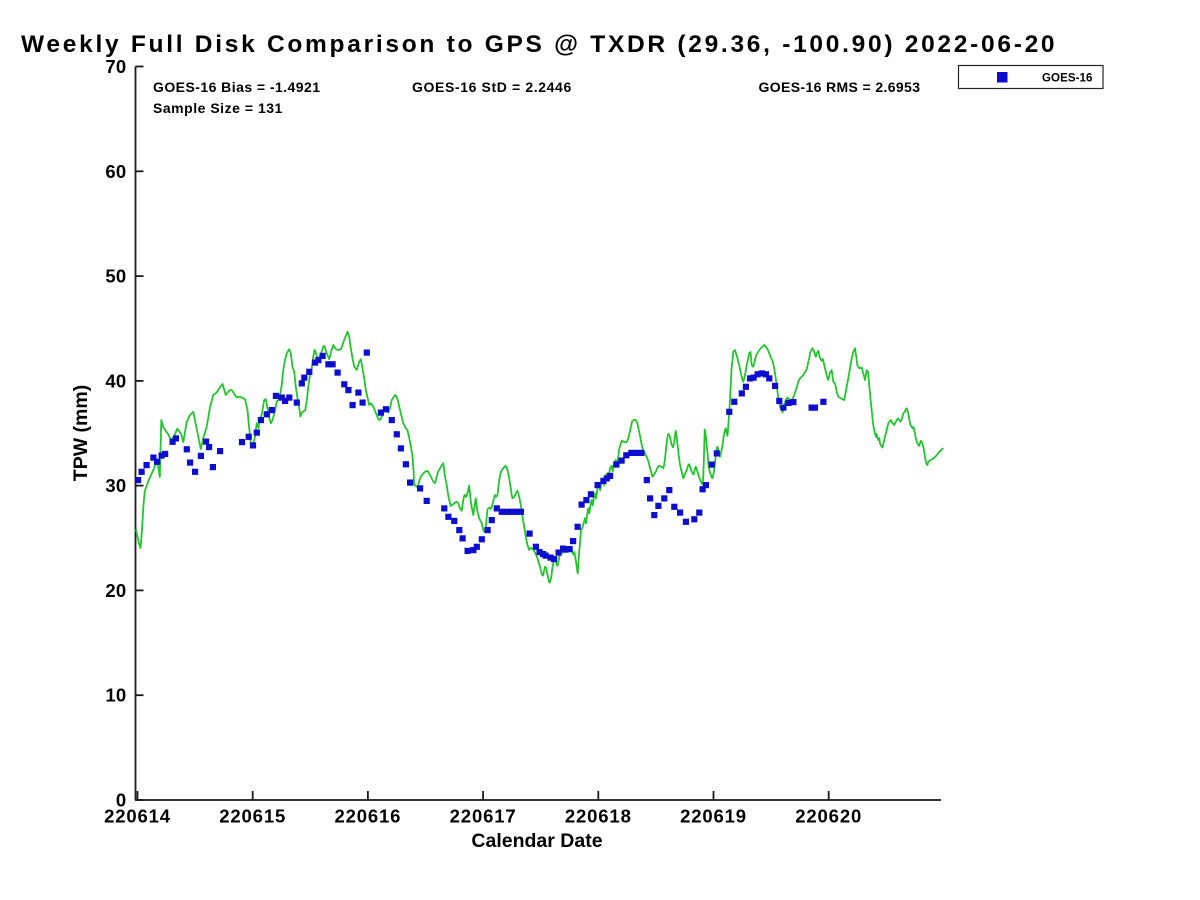 The height and width of the screenshot is (900, 1200). Describe the element at coordinates (115, 695) in the screenshot. I see `svg-text: 10` at that location.